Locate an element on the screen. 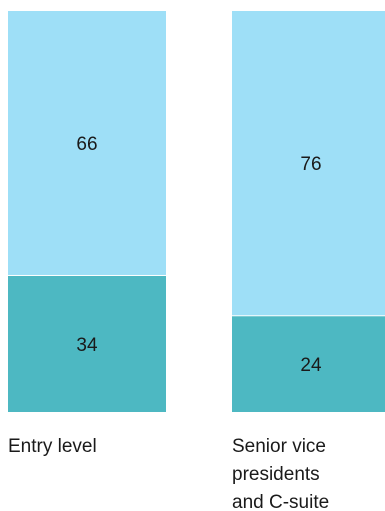 This screenshot has height=511, width=385. data-label-entry-level-segment-1: 66 is located at coordinates (86, 144).